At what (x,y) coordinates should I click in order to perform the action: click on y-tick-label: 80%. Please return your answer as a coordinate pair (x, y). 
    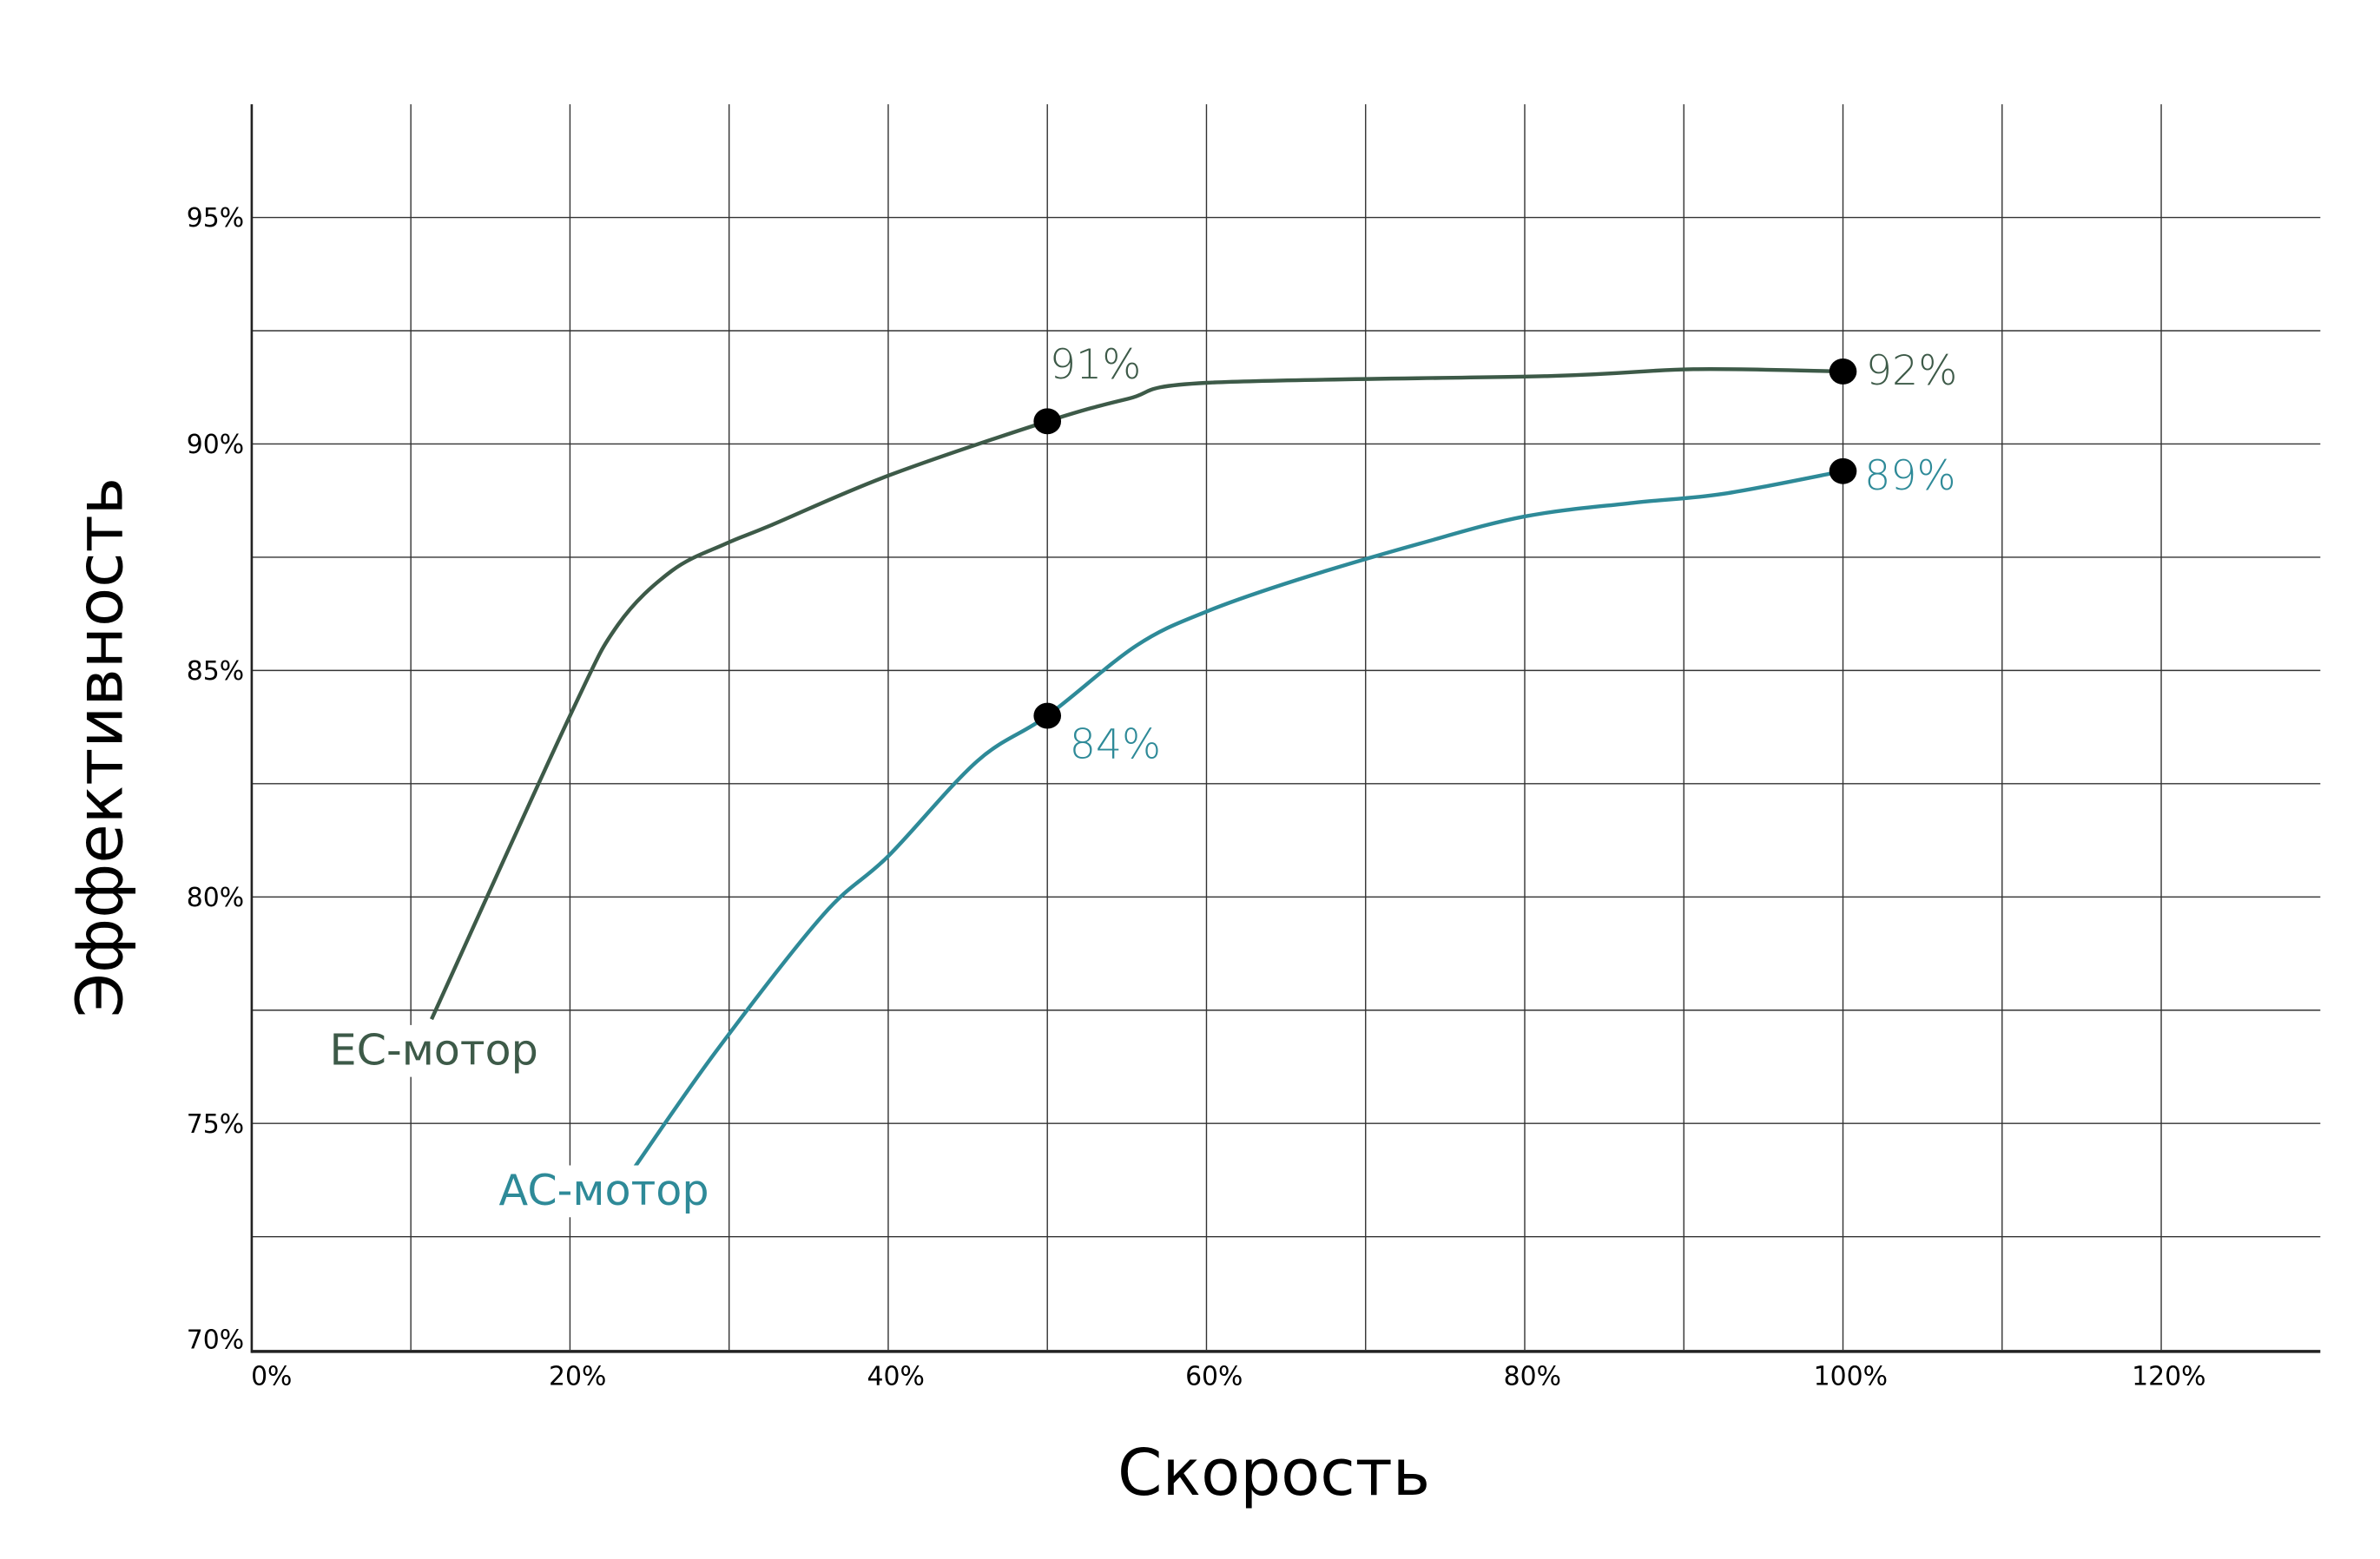
    Looking at the image, I should click on (215, 898).